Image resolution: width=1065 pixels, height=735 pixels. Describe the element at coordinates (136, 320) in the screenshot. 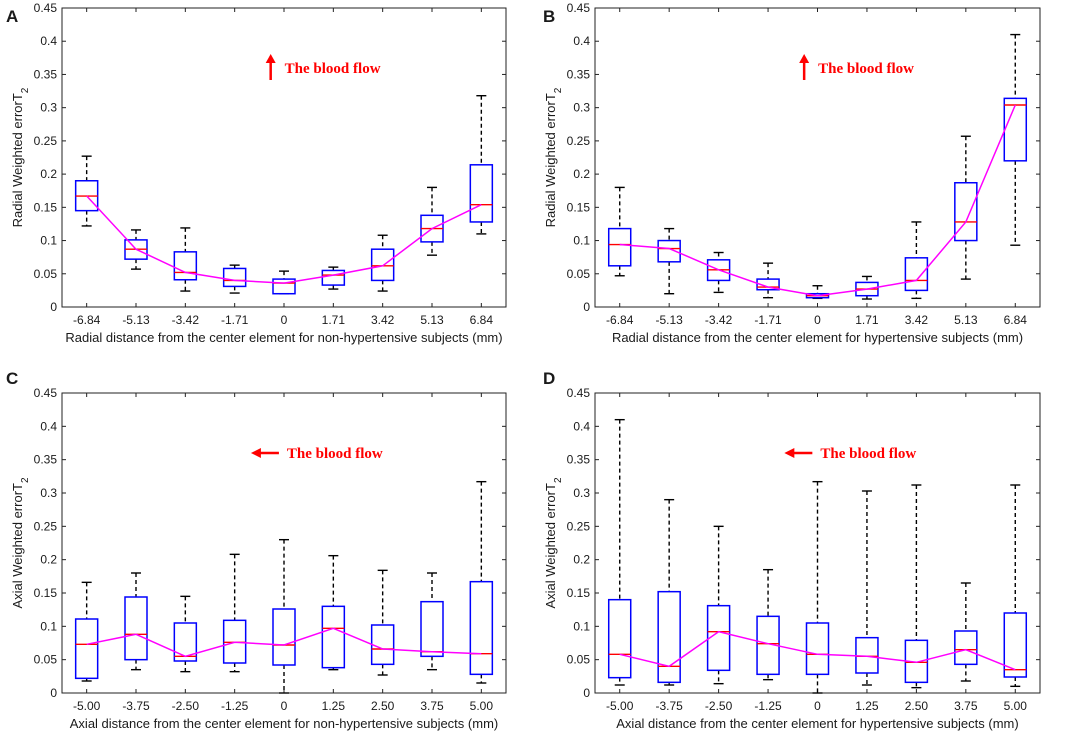

I see `x-tick-label: -5.13` at that location.